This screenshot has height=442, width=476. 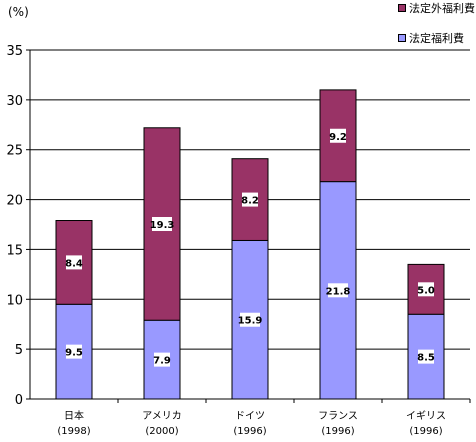 I want to click on x-category-label: 日本, so click(x=74, y=415).